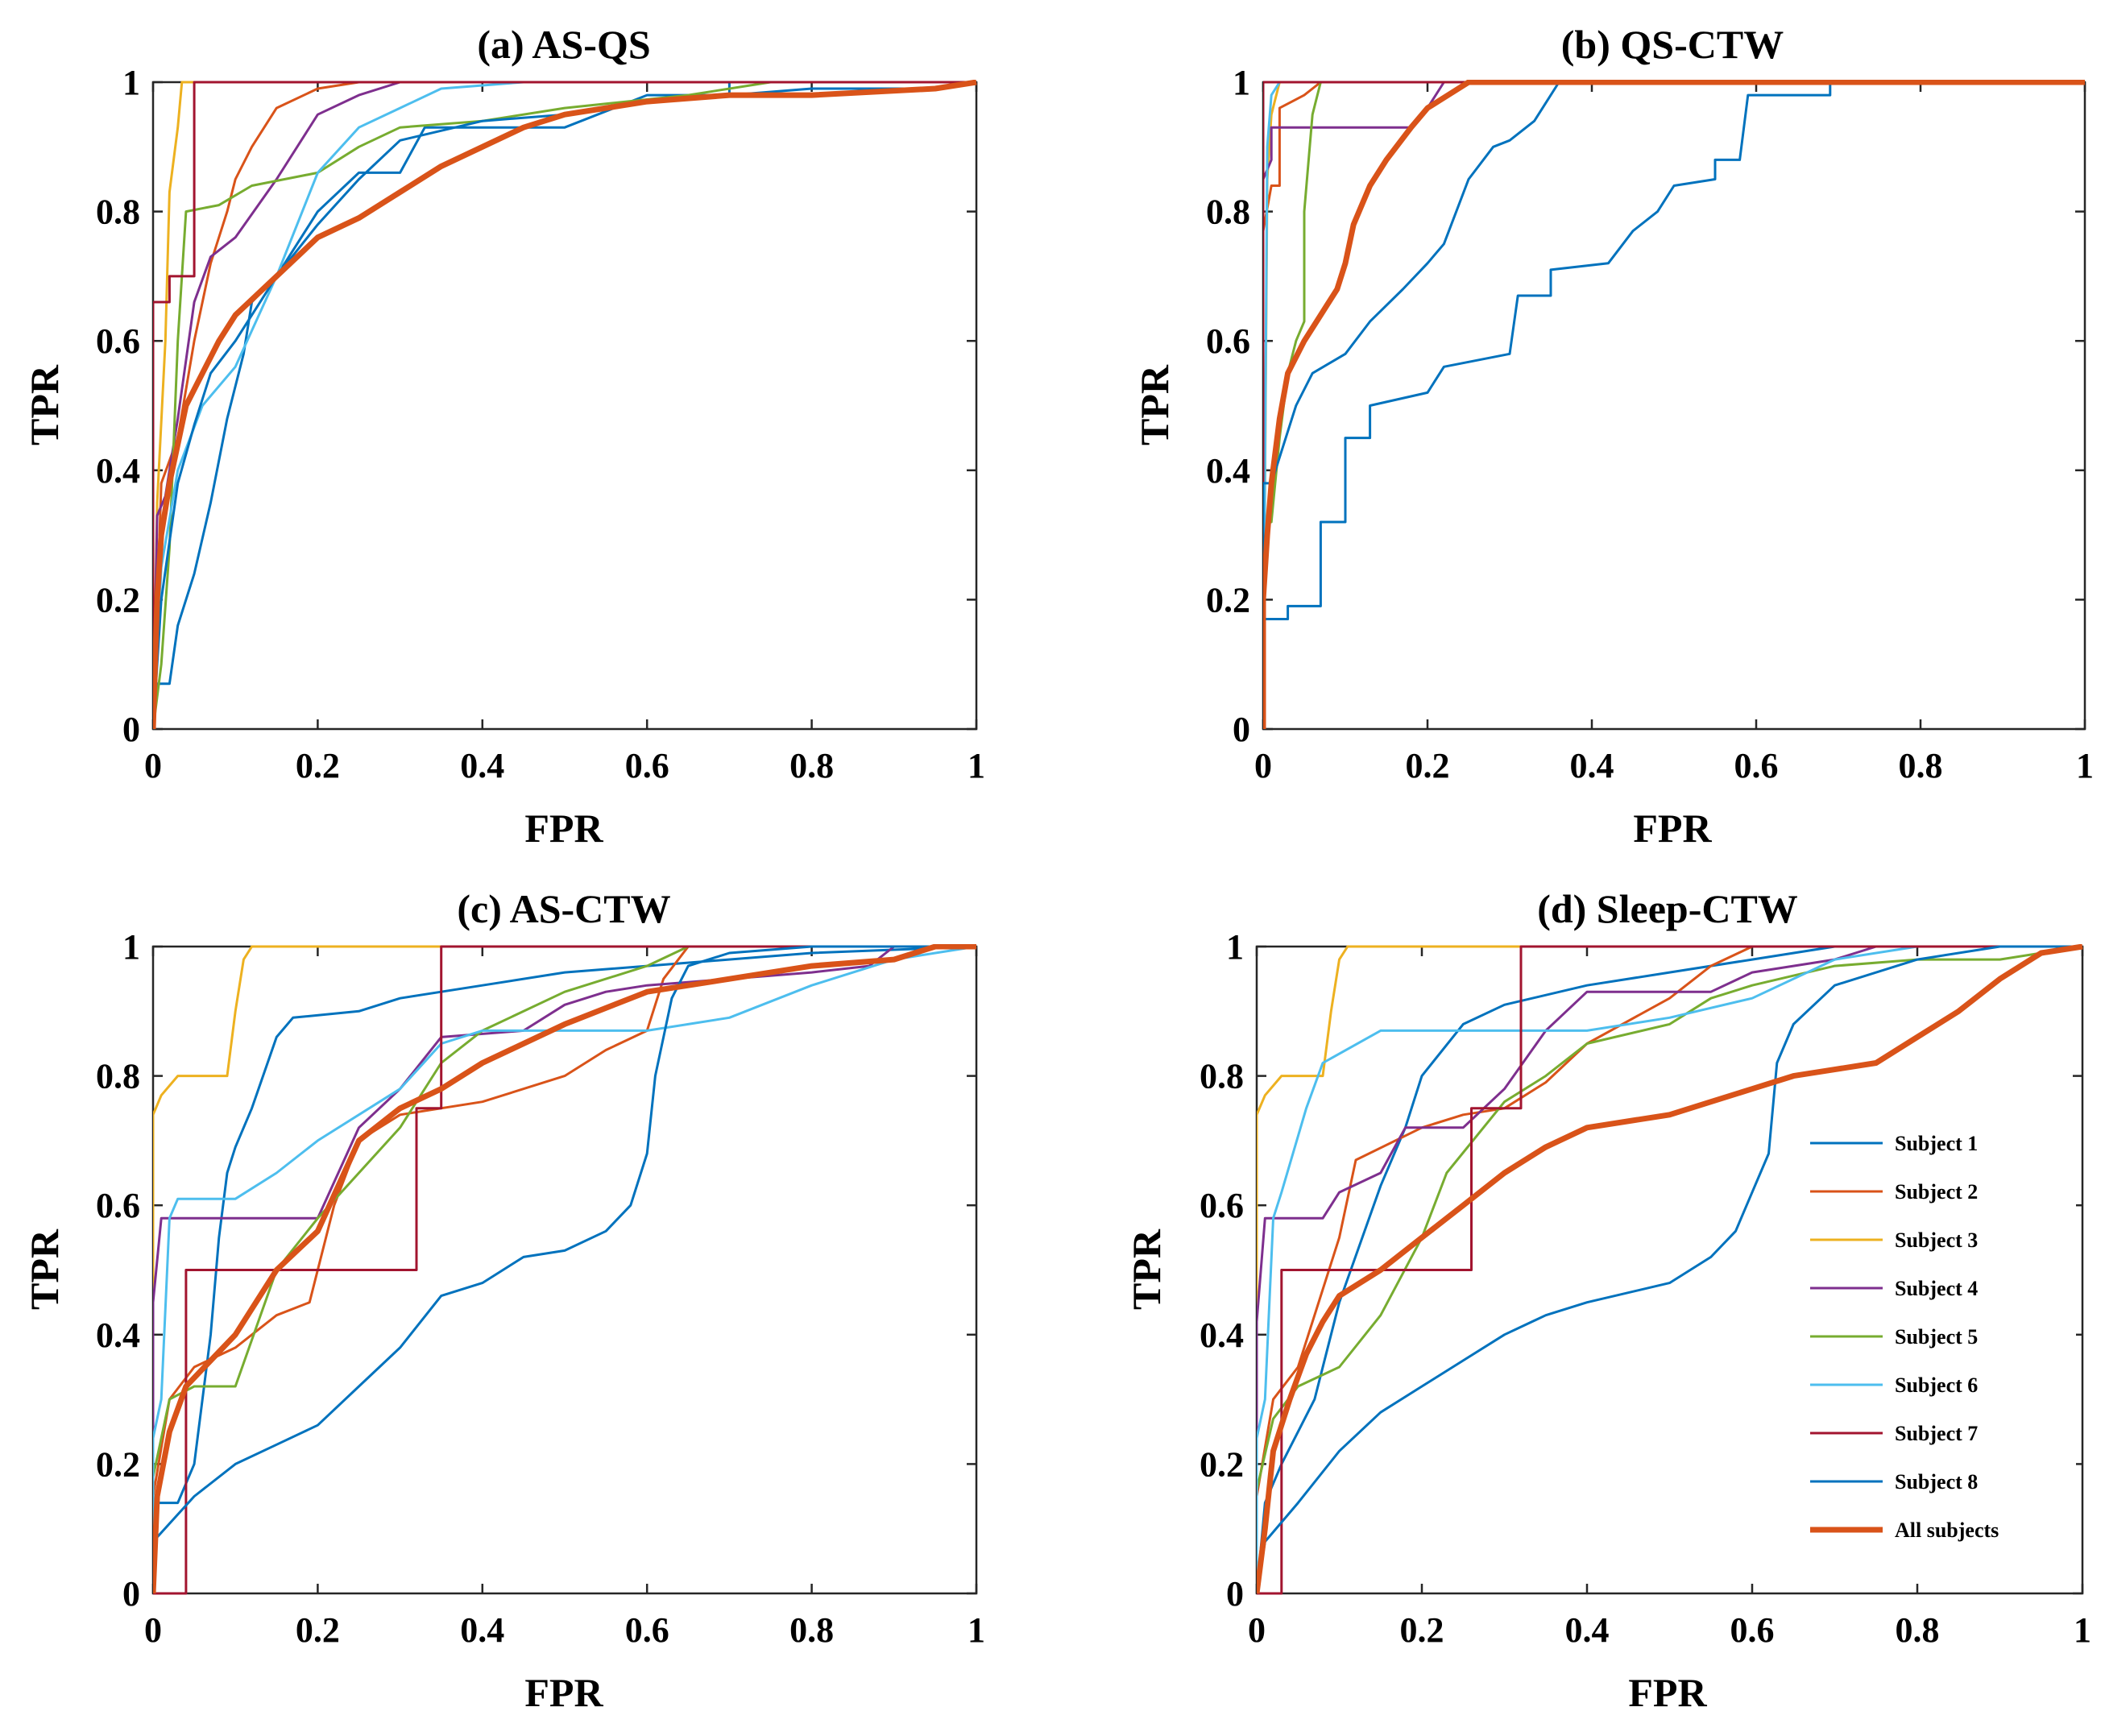 This screenshot has width=2105, height=1736. I want to click on panel-3-ytick-label: 0, so click(1235, 1594).